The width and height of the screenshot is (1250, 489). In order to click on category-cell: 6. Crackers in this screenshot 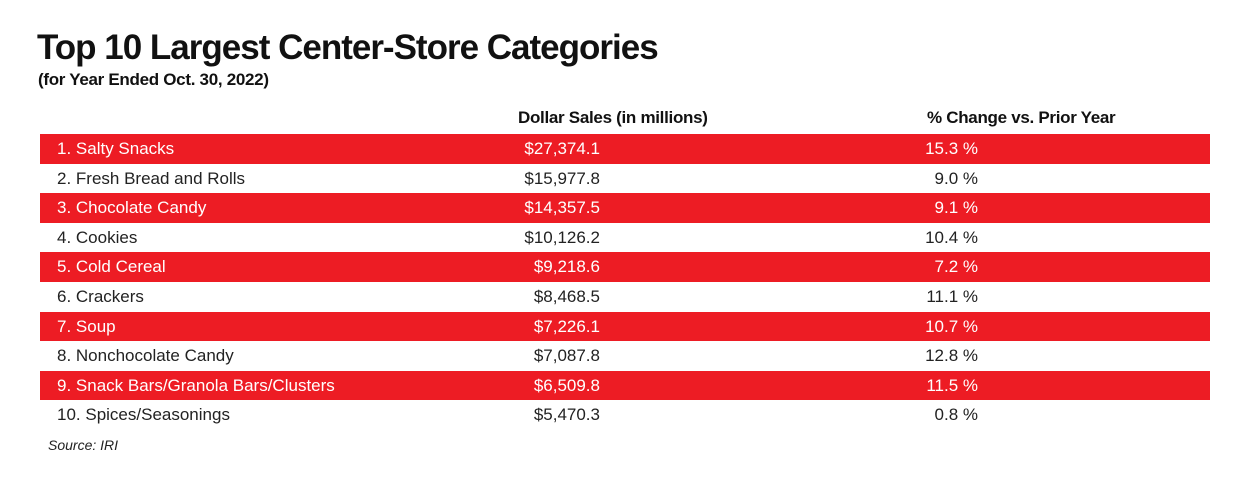, I will do `click(100, 296)`.